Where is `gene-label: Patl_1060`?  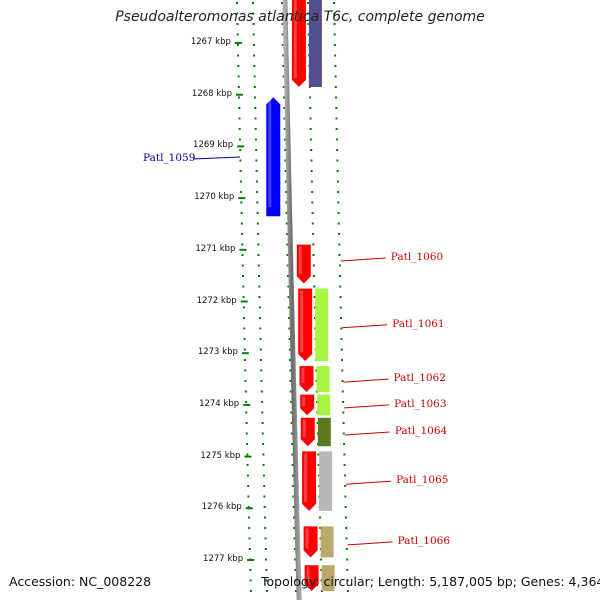
gene-label: Patl_1060 is located at coordinates (417, 257).